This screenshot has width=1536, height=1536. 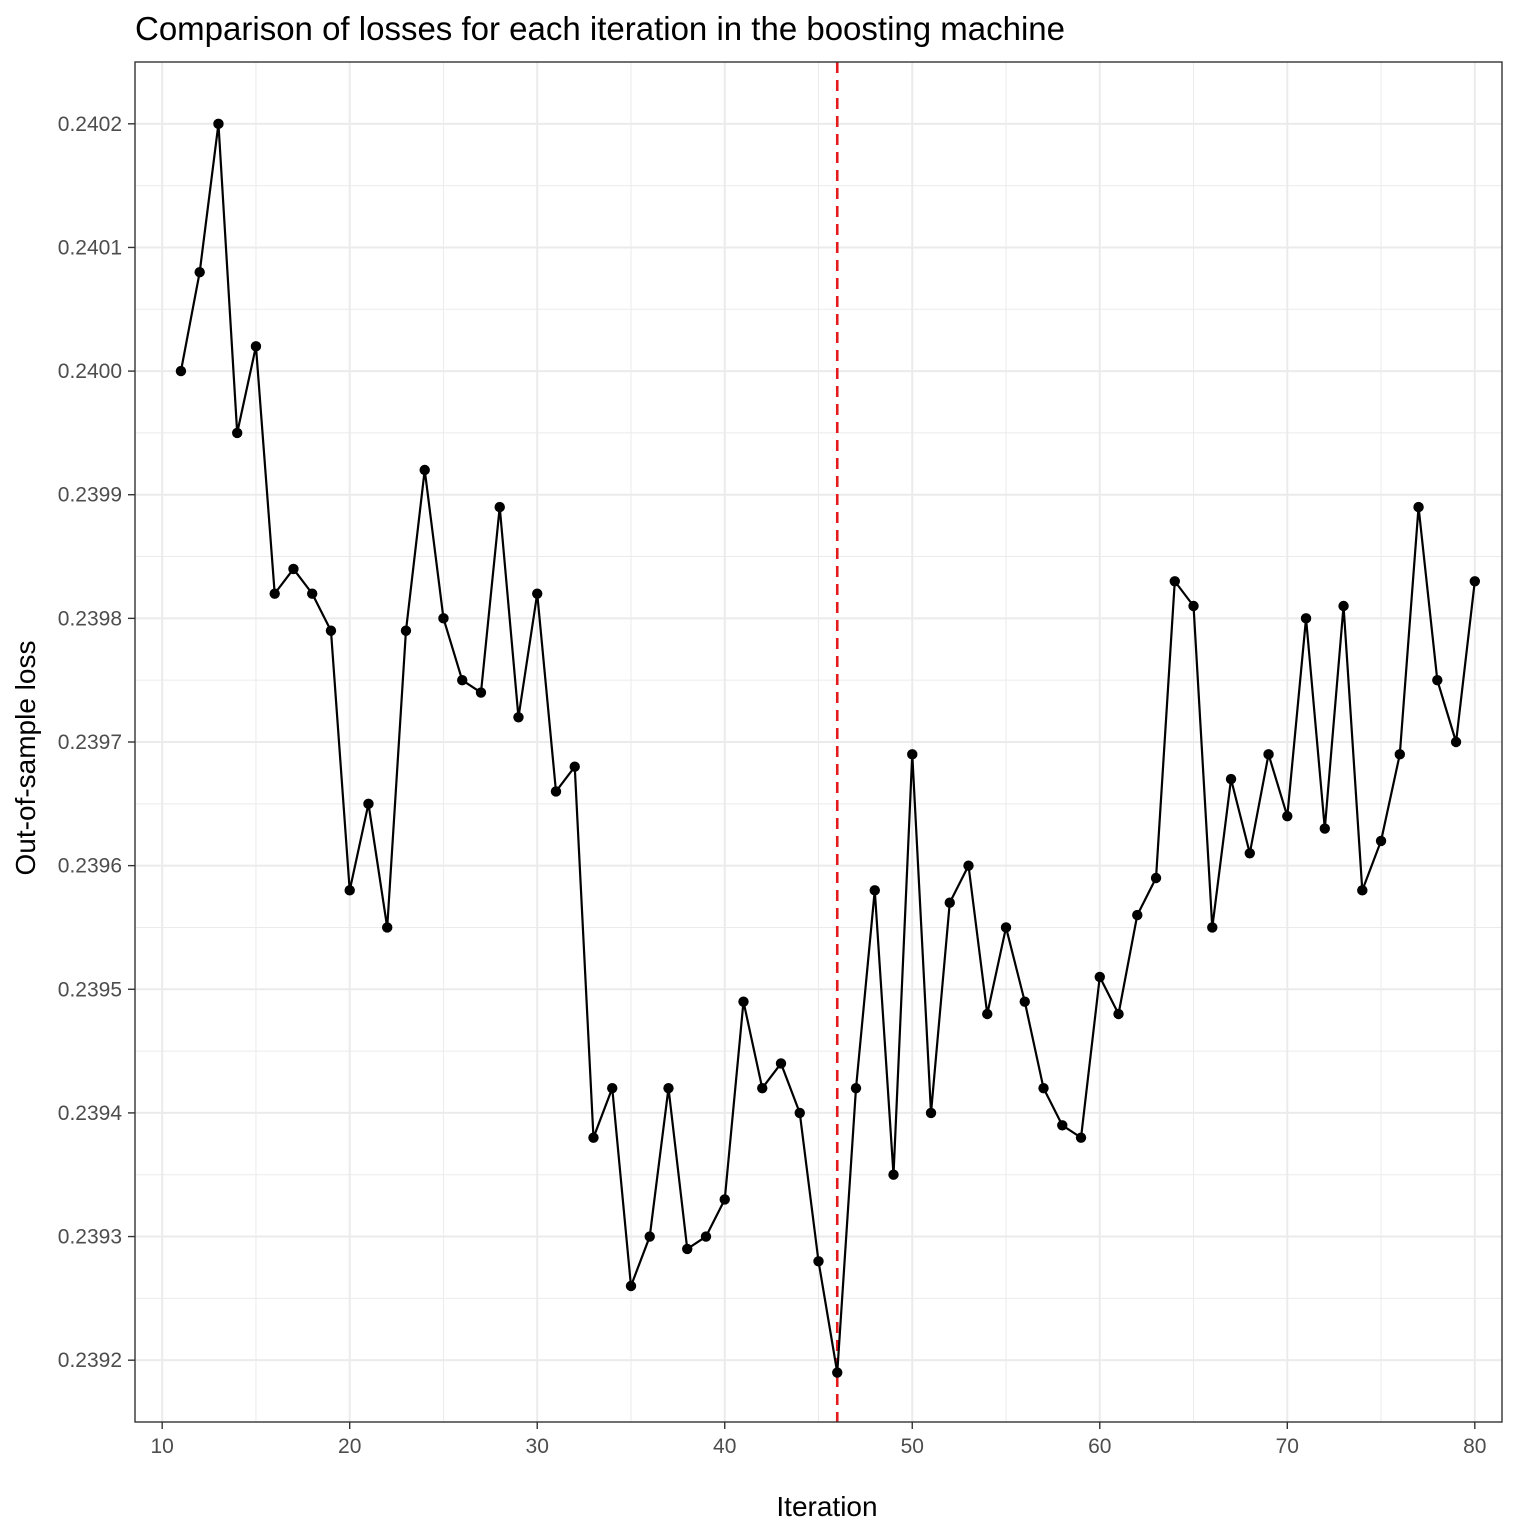 What do you see at coordinates (1287, 1446) in the screenshot?
I see `x-tick-label: 70` at bounding box center [1287, 1446].